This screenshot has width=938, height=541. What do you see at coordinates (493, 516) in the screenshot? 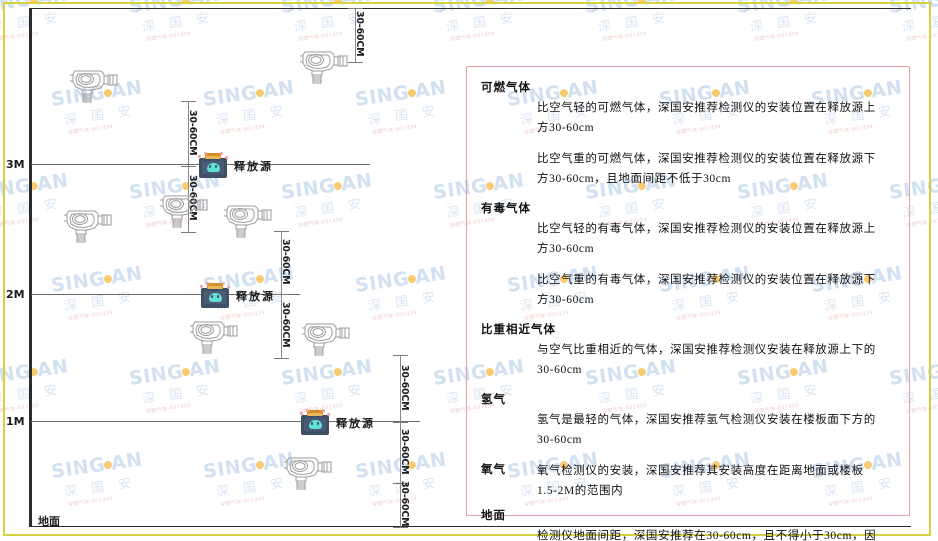
I see `panel-section-title: 地面` at bounding box center [493, 516].